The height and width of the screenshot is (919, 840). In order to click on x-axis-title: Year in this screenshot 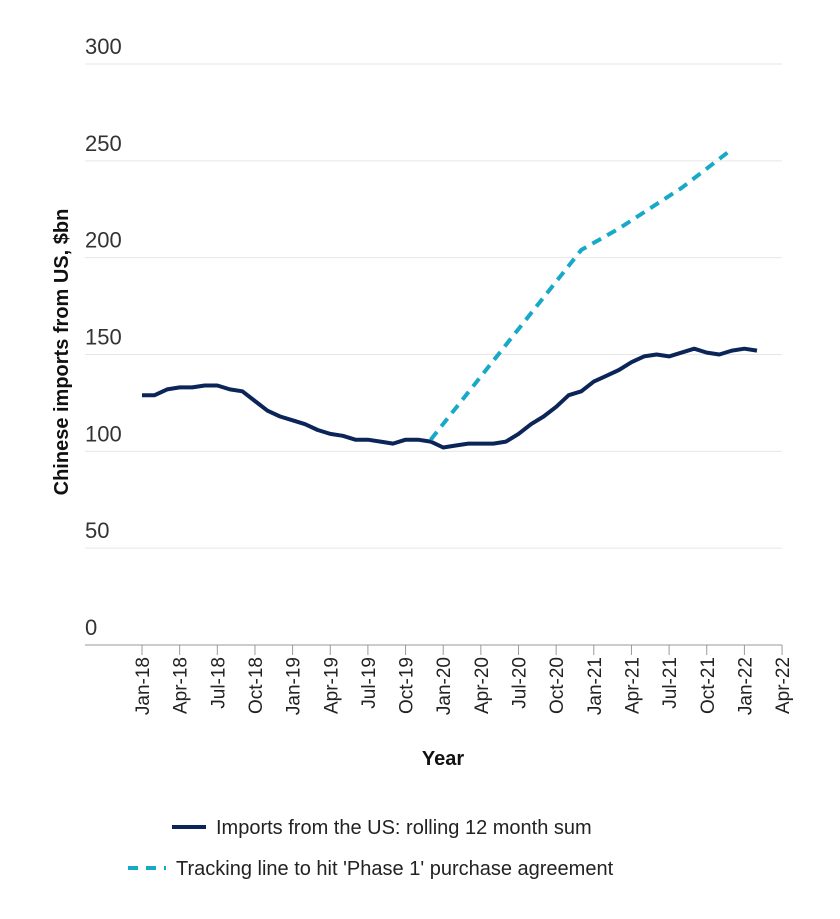, I will do `click(443, 759)`.